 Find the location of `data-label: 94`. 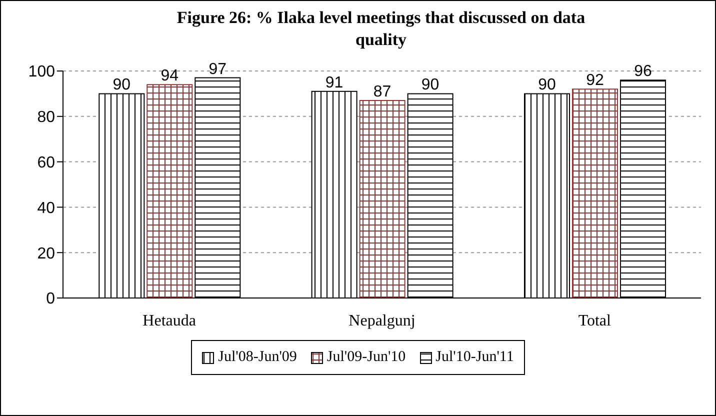

data-label: 94 is located at coordinates (169, 76).